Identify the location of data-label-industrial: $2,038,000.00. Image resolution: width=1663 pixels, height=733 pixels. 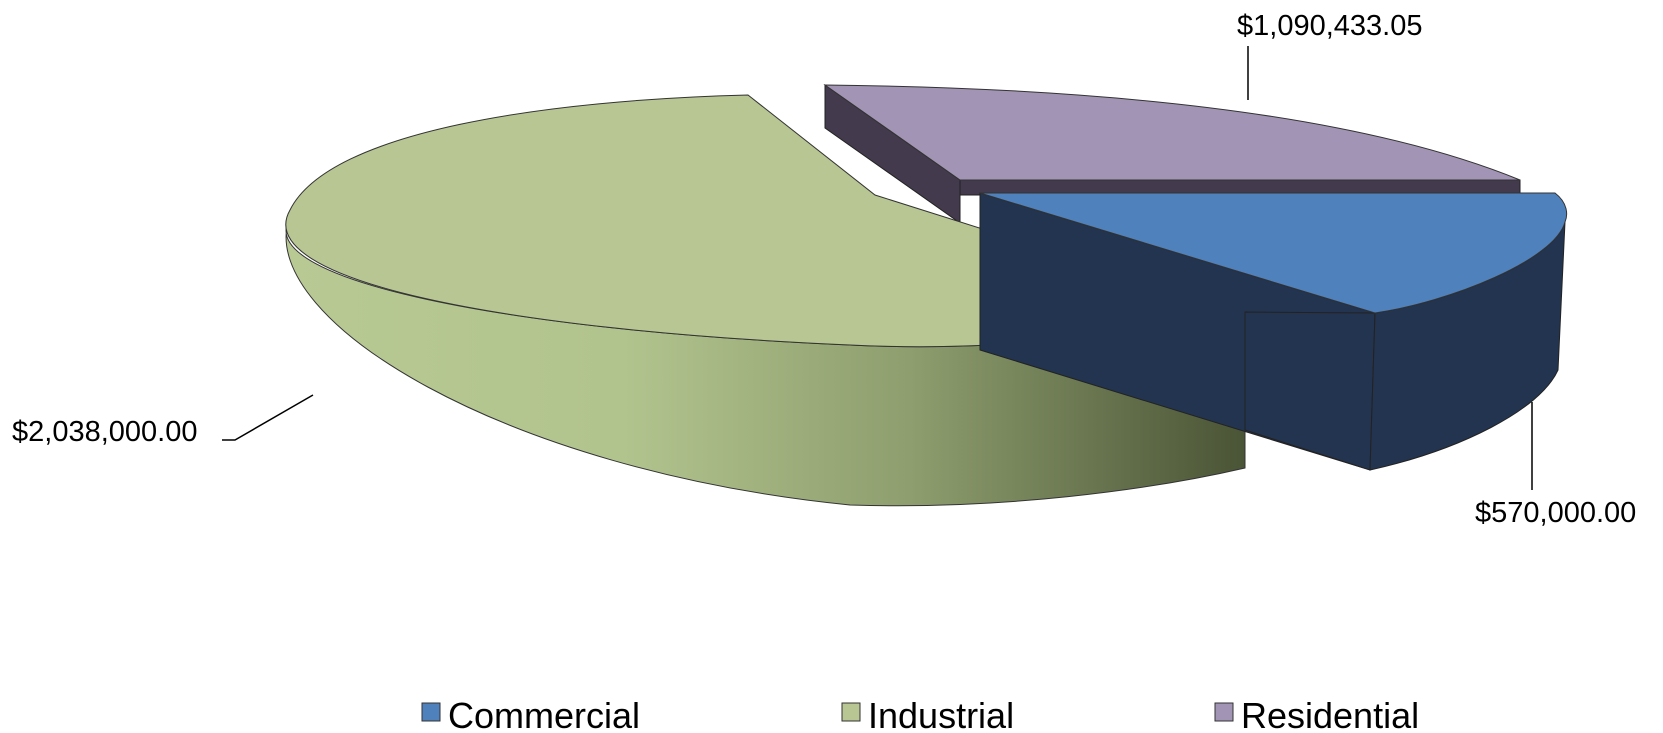
(104, 432).